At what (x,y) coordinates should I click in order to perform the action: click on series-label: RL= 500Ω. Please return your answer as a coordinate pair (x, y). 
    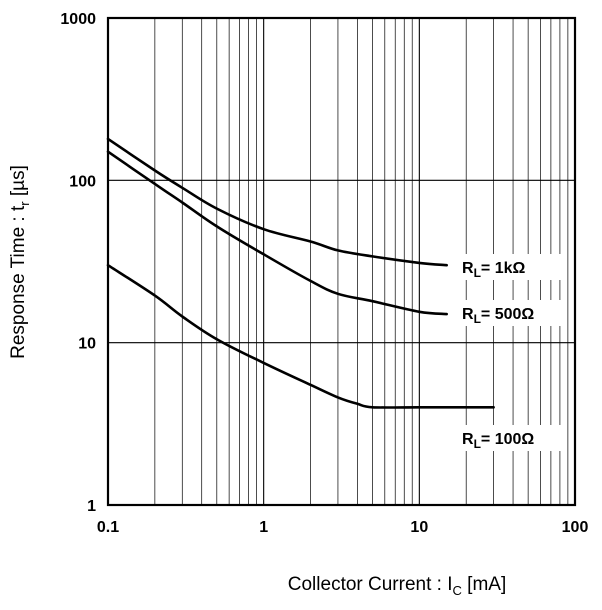
    Looking at the image, I should click on (498, 316).